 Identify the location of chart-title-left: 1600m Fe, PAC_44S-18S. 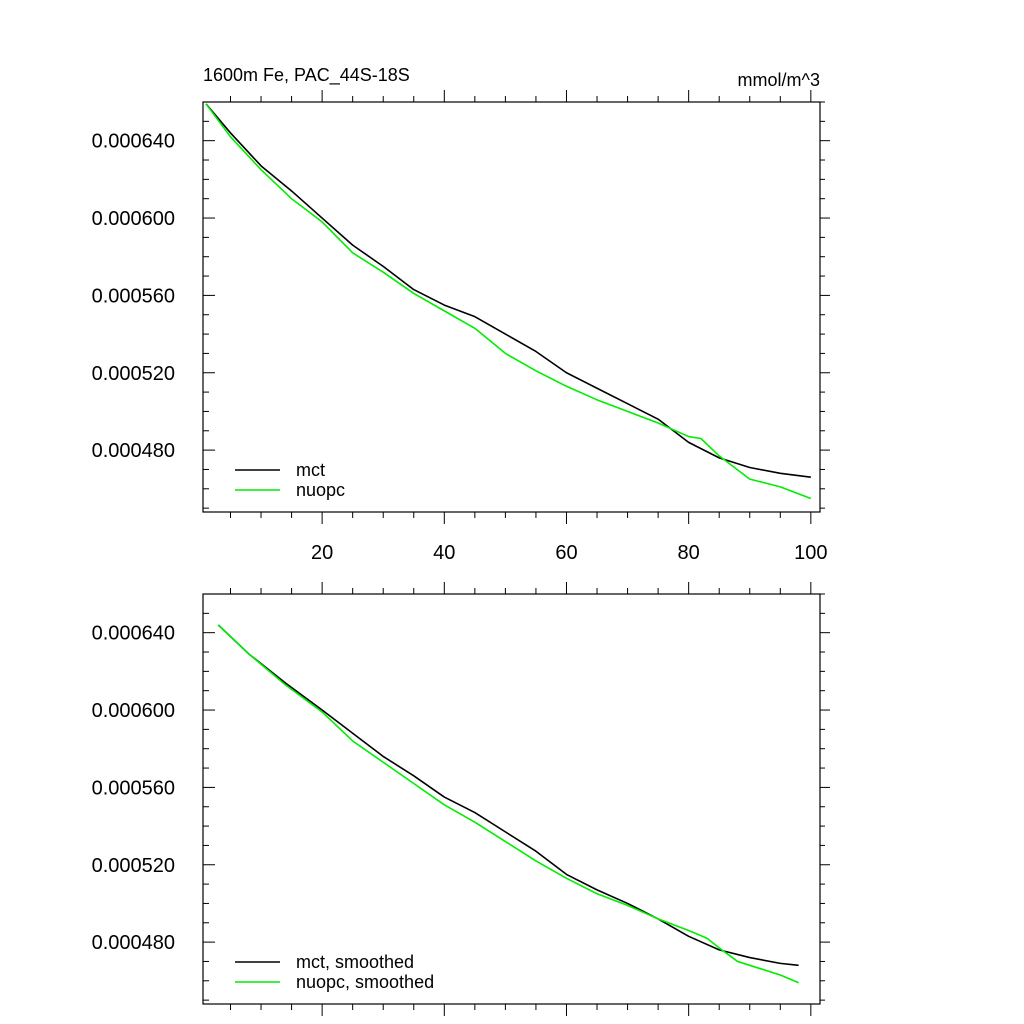
(306, 75).